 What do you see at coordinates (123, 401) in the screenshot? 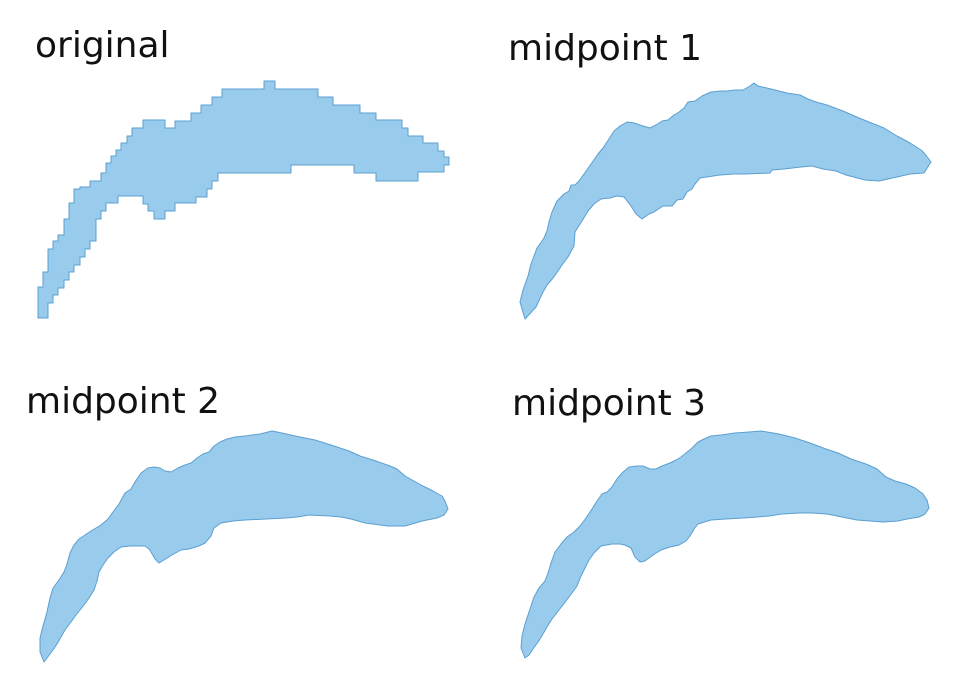
I see `panel-title-midpoint-2: midpoint 2` at bounding box center [123, 401].